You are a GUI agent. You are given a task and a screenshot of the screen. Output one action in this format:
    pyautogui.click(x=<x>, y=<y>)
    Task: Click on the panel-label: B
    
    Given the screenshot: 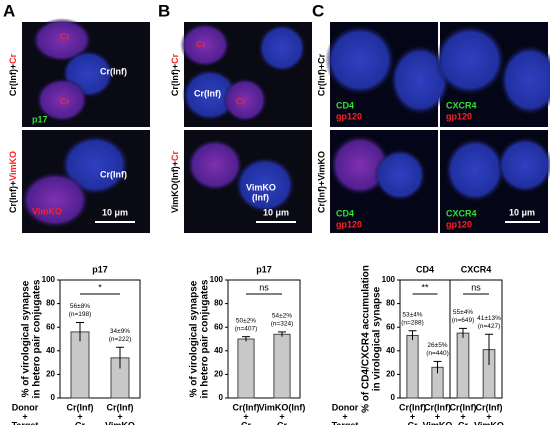 What is the action you would take?
    pyautogui.click(x=164, y=10)
    